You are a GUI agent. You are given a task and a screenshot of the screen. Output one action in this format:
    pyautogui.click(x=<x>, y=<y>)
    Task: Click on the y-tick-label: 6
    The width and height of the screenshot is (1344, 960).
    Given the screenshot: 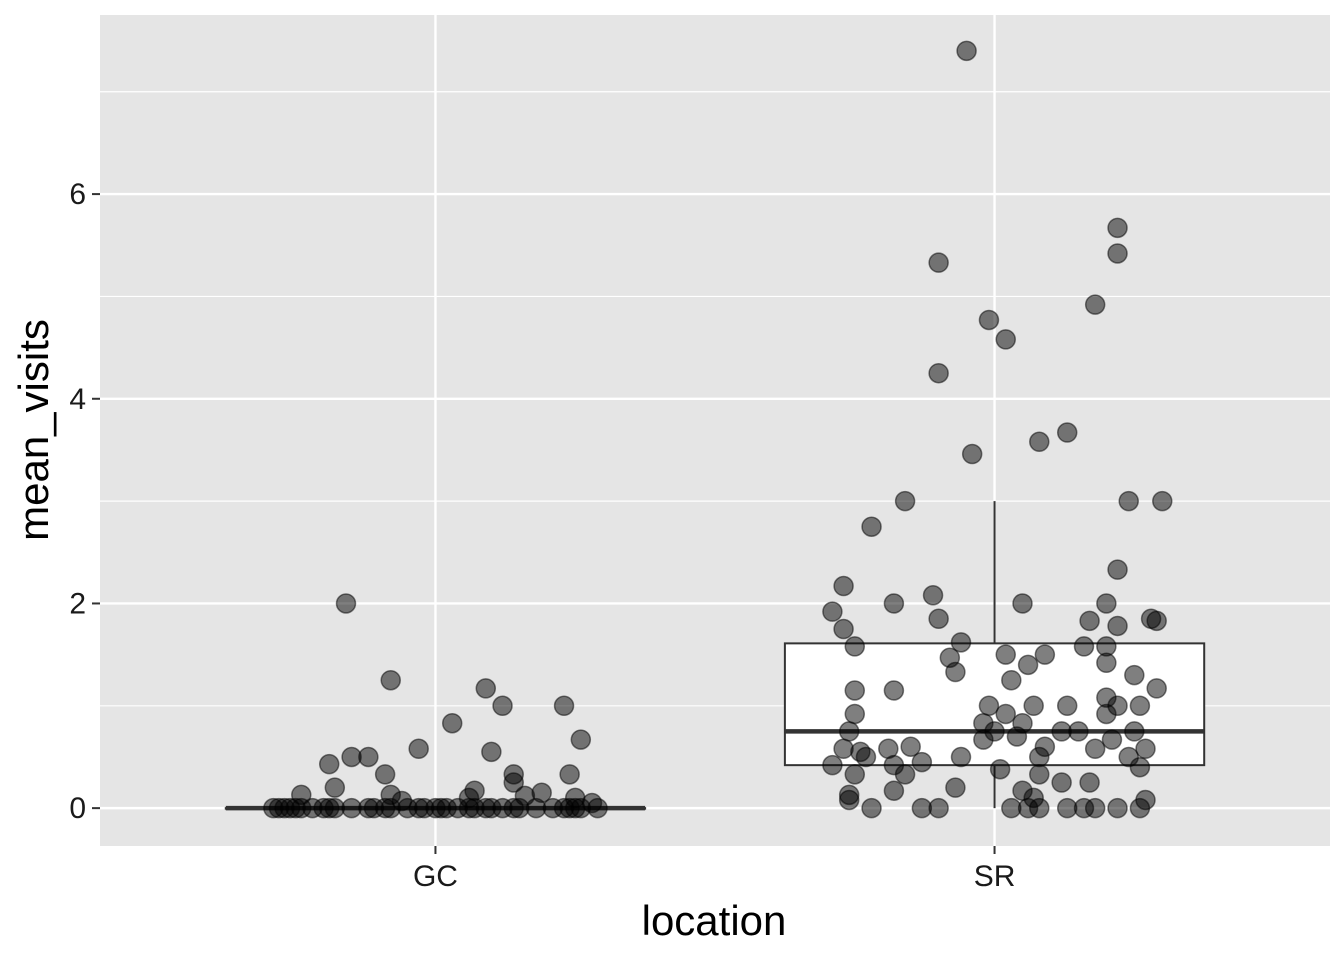 What is the action you would take?
    pyautogui.click(x=77, y=194)
    